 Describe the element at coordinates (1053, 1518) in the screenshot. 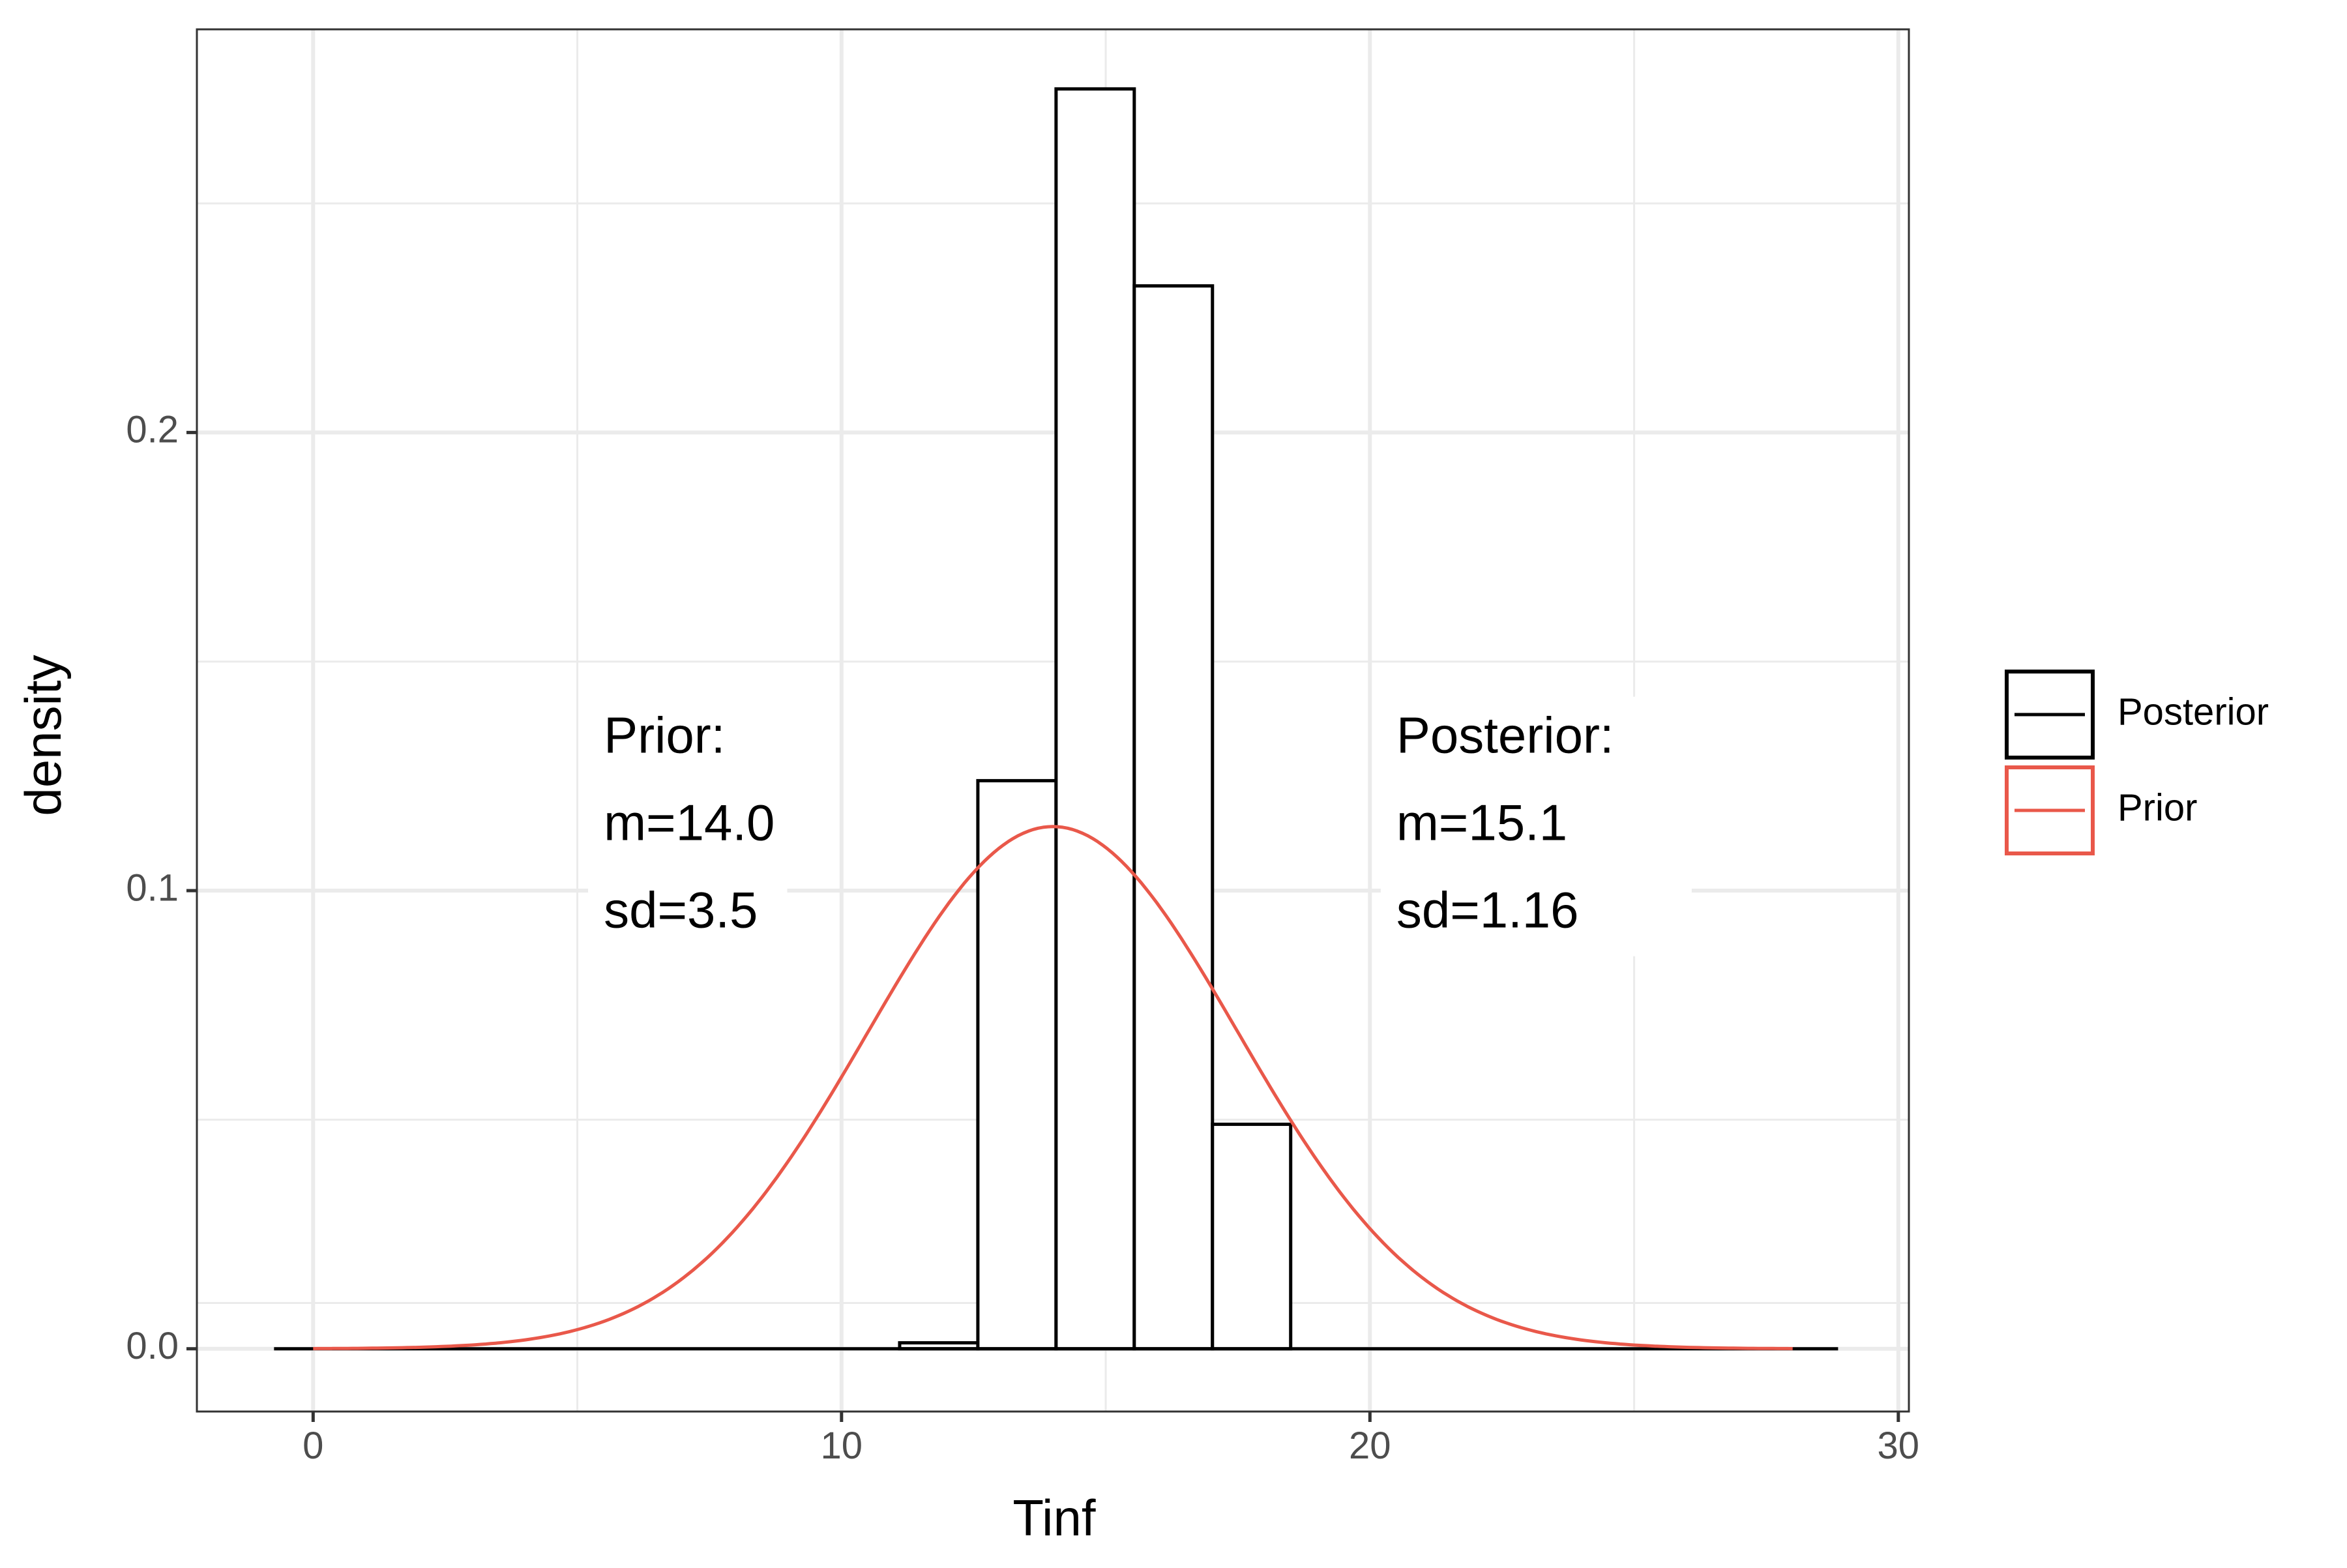

I see `x-axis-title: Tinf` at that location.